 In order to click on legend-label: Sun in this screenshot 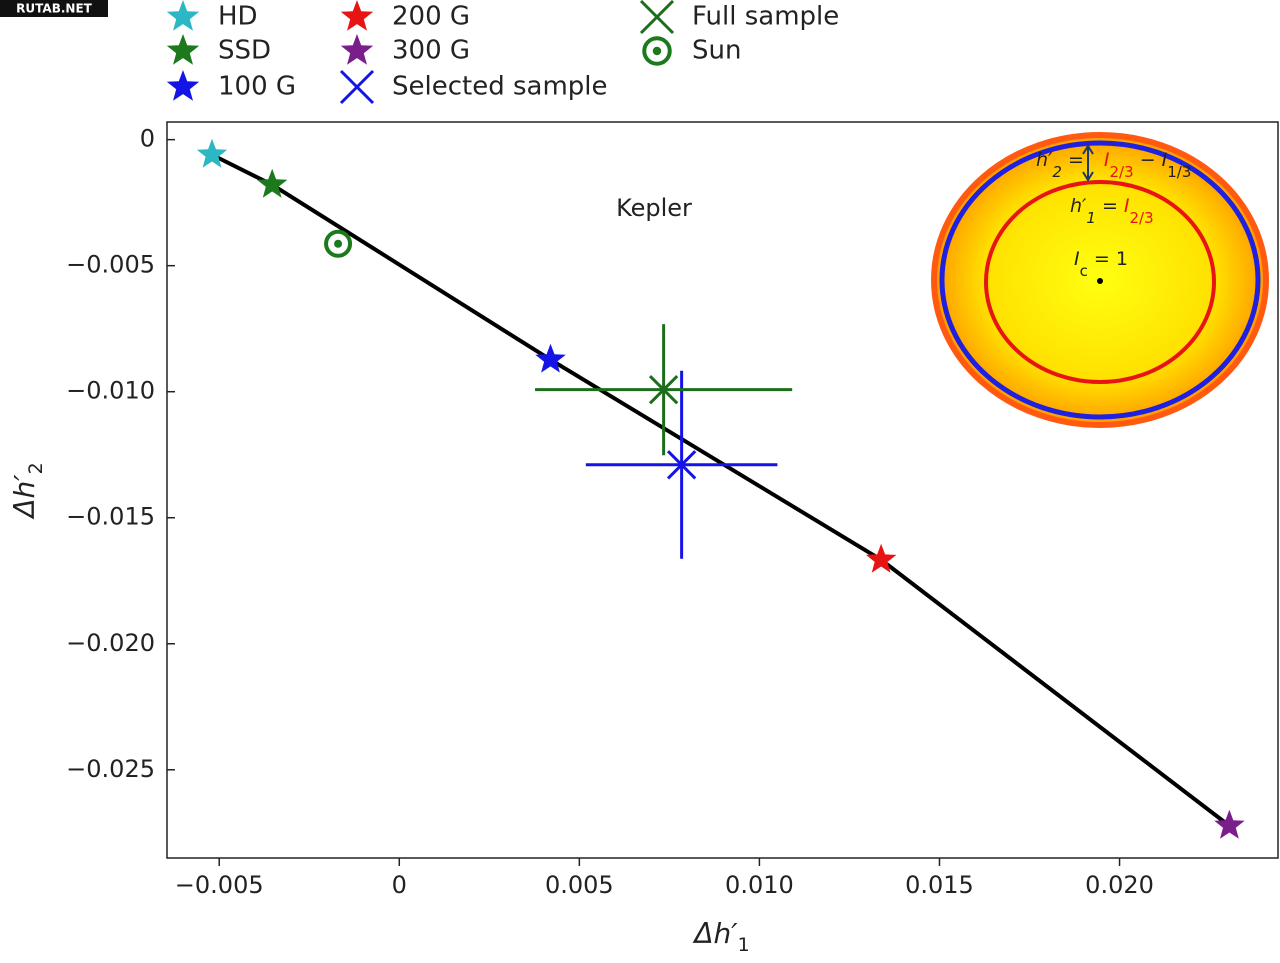, I will do `click(716, 51)`.